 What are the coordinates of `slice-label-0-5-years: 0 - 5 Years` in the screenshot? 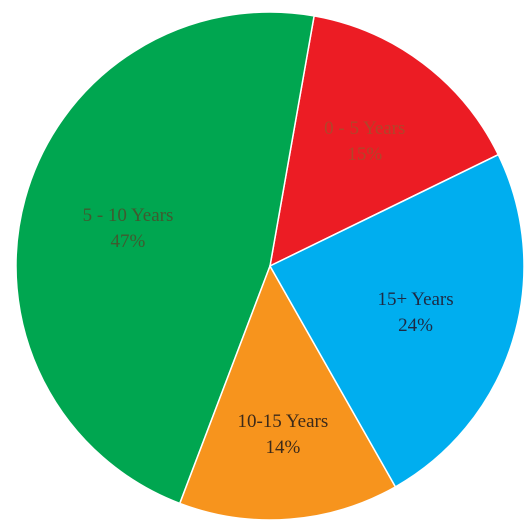 It's located at (364, 128).